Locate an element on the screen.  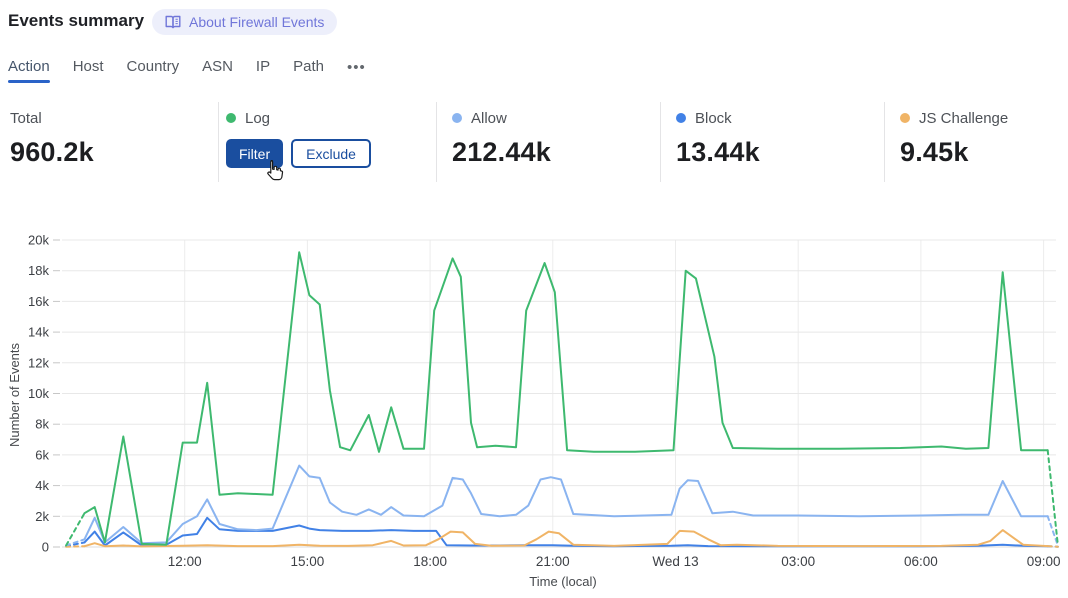
y-tick-label: 20k is located at coordinates (38, 240).